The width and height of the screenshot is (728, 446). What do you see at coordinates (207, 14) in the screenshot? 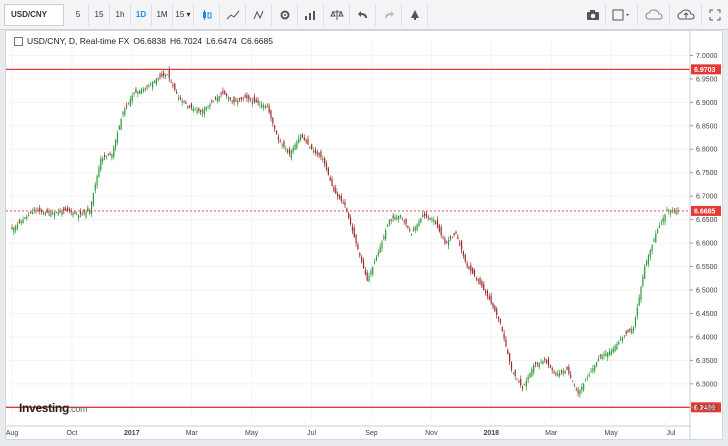
I see `candles-icon` at bounding box center [207, 14].